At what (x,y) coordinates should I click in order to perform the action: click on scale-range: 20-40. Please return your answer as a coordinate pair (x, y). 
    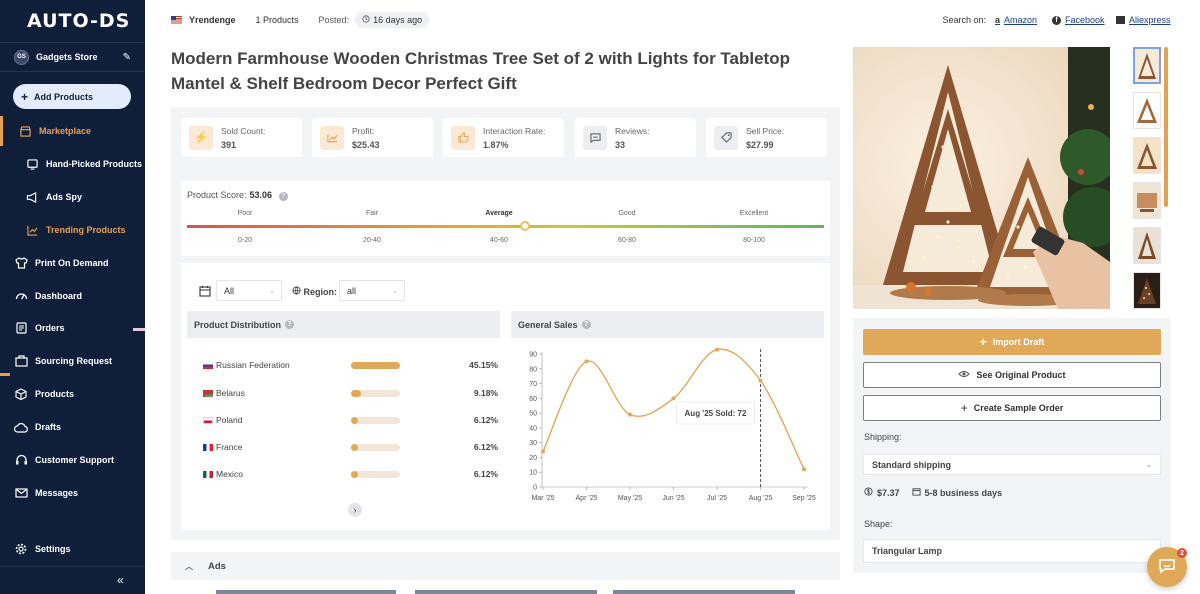
    Looking at the image, I should click on (372, 240).